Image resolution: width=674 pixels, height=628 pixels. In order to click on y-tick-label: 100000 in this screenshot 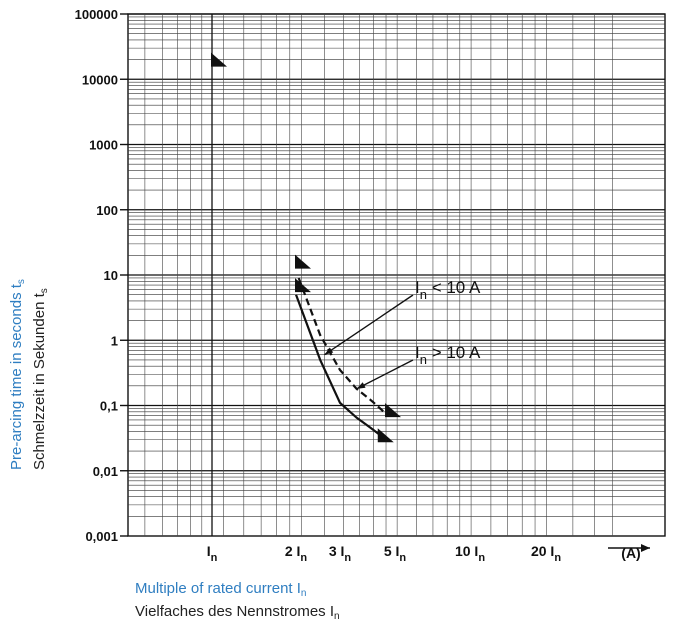, I will do `click(96, 14)`.